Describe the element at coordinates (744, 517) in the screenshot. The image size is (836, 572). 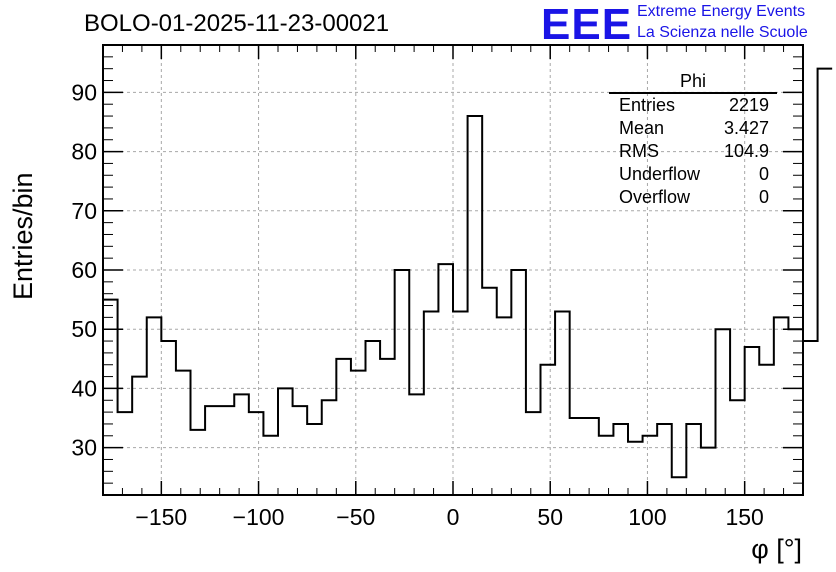
I see `x-tick-label: 150` at that location.